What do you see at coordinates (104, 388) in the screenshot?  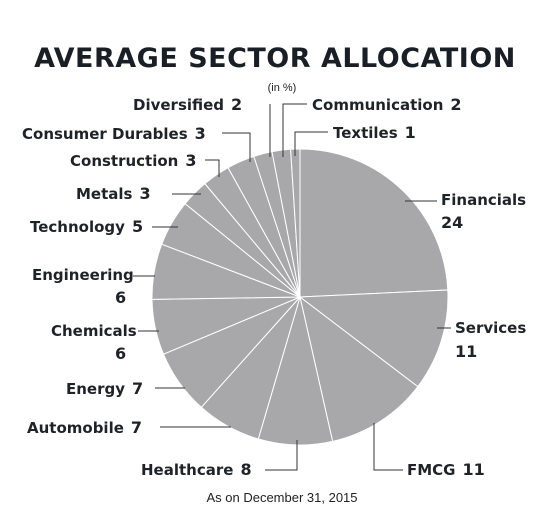 I see `slice-label-energy: Energy 7` at bounding box center [104, 388].